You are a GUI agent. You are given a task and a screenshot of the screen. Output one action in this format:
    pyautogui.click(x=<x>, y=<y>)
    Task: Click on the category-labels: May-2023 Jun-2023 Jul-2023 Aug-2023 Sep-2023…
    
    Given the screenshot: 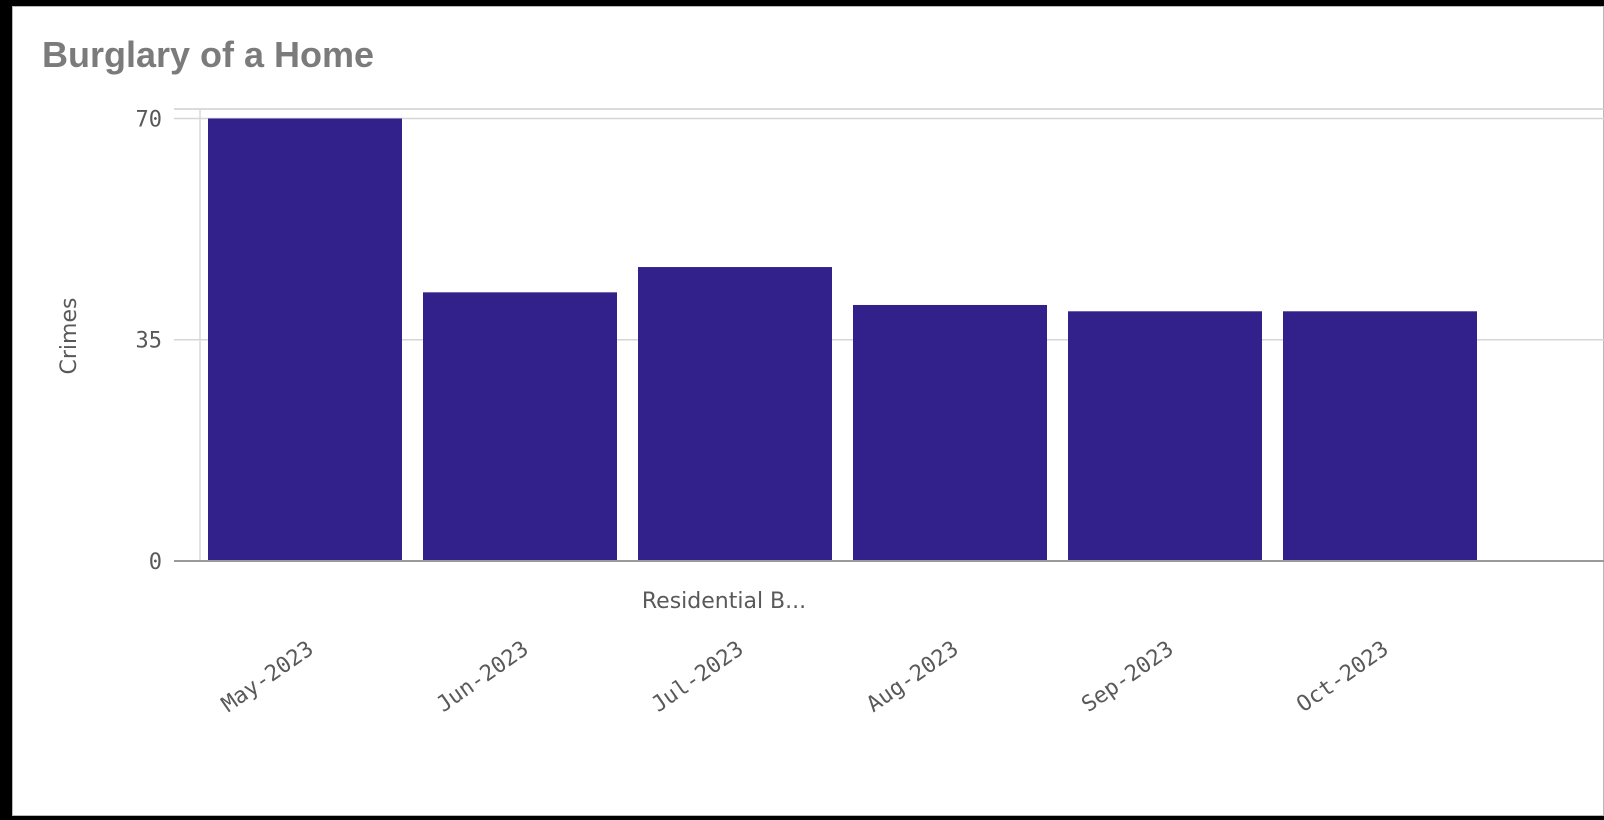 What is the action you would take?
    pyautogui.click(x=805, y=676)
    